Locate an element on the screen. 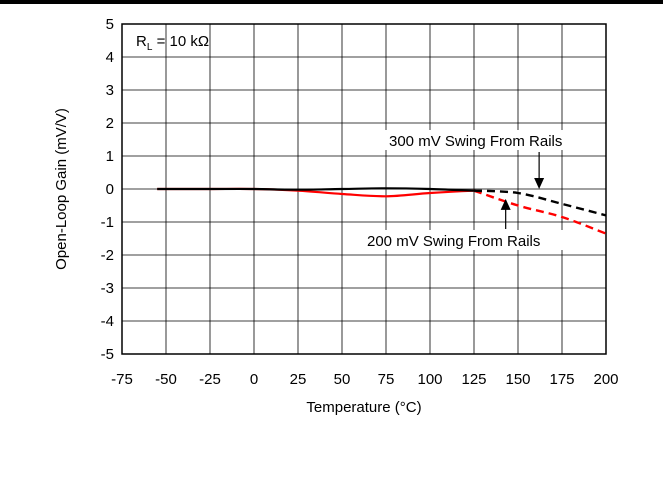 The width and height of the screenshot is (663, 485). x-axis-label: Temperature (°C) is located at coordinates (363, 407).